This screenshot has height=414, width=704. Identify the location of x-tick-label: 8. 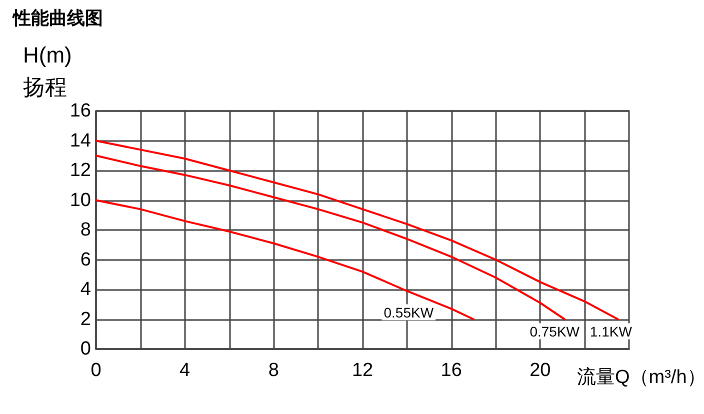
(273, 370).